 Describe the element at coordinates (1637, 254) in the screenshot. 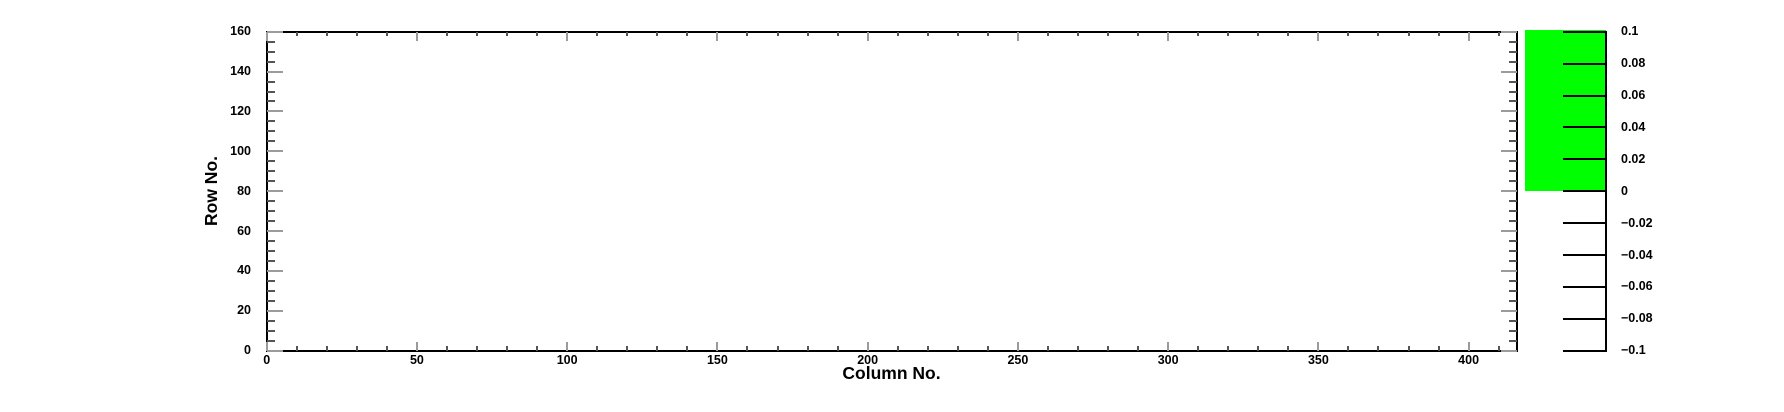

I see `colorbar-tick-label: −0.04` at that location.